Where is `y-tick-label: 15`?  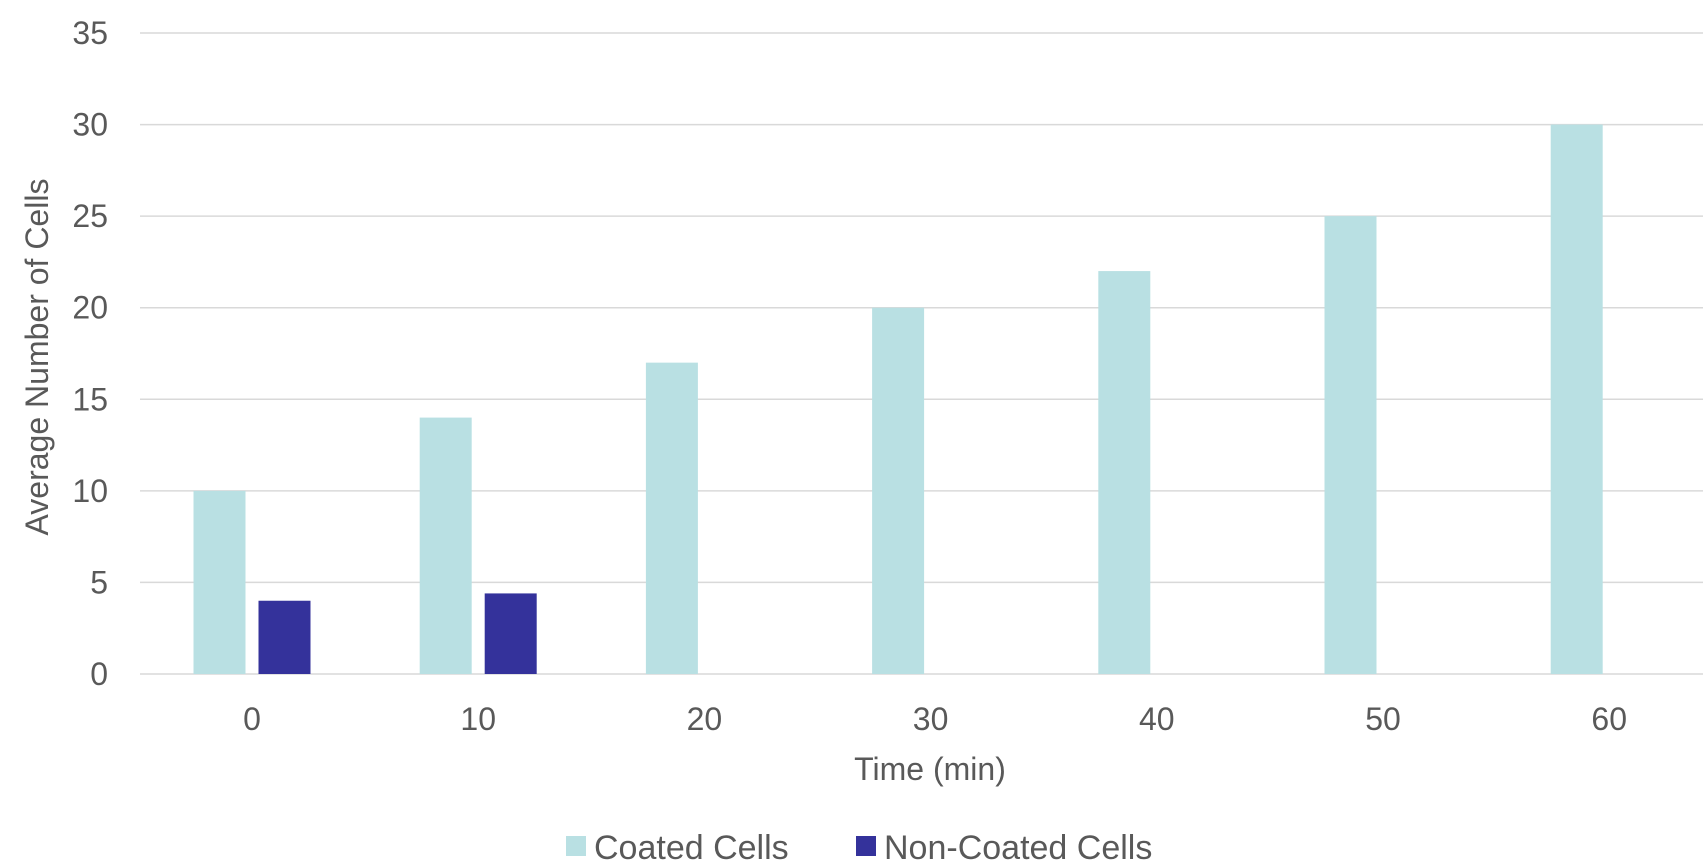
y-tick-label: 15 is located at coordinates (90, 399).